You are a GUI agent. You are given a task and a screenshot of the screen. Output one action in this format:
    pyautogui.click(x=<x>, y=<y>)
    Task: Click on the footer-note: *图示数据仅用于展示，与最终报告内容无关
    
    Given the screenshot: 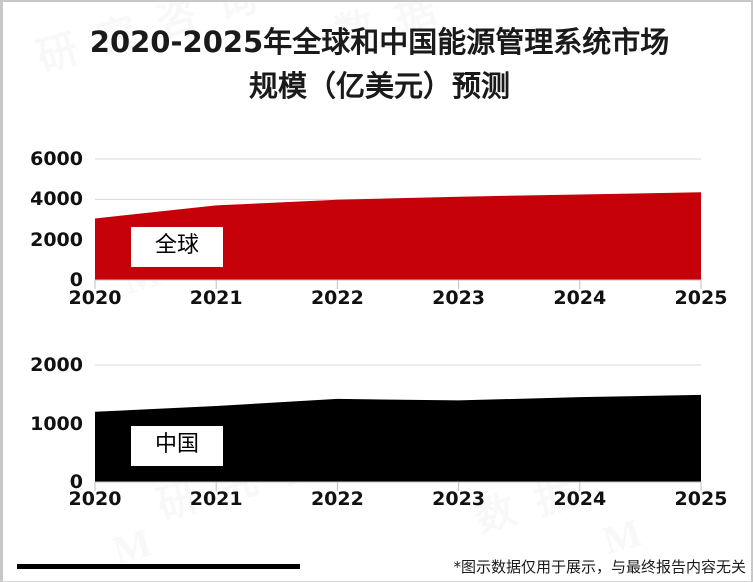 What is the action you would take?
    pyautogui.click(x=599, y=567)
    